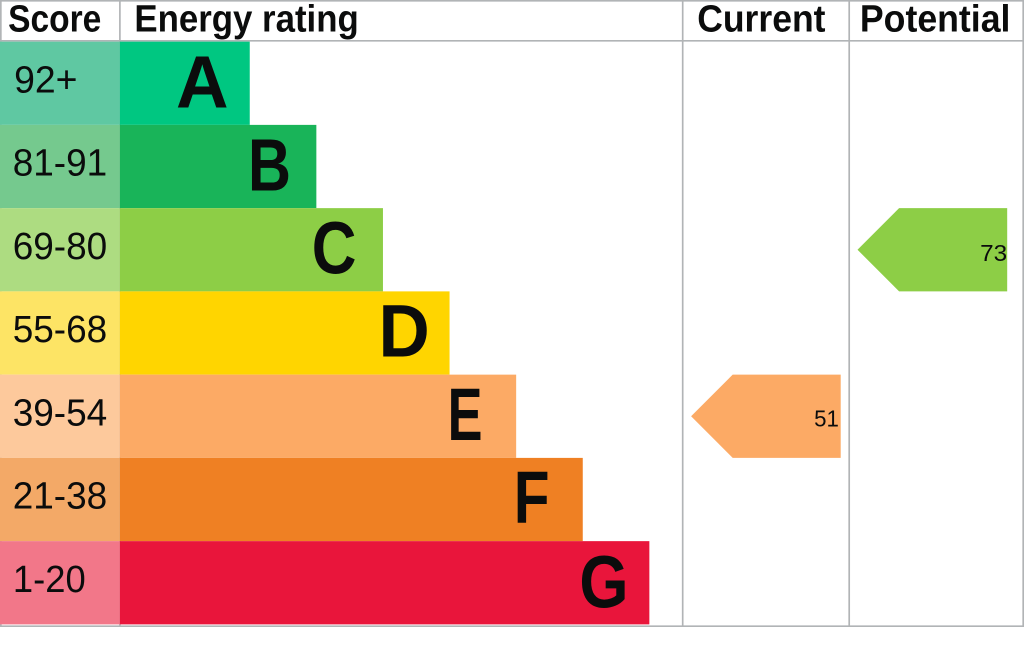 The height and width of the screenshot is (666, 1024). Describe the element at coordinates (334, 247) in the screenshot. I see `svg-text: C` at that location.